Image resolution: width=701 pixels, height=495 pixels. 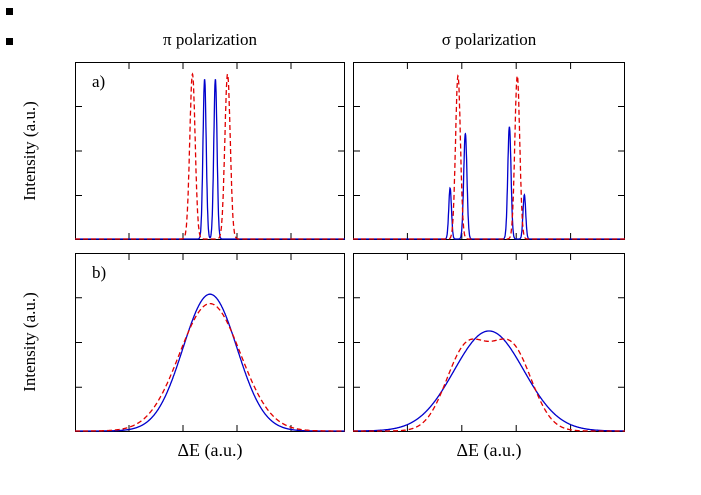 I want to click on panel-label-a: a), so click(x=99, y=81).